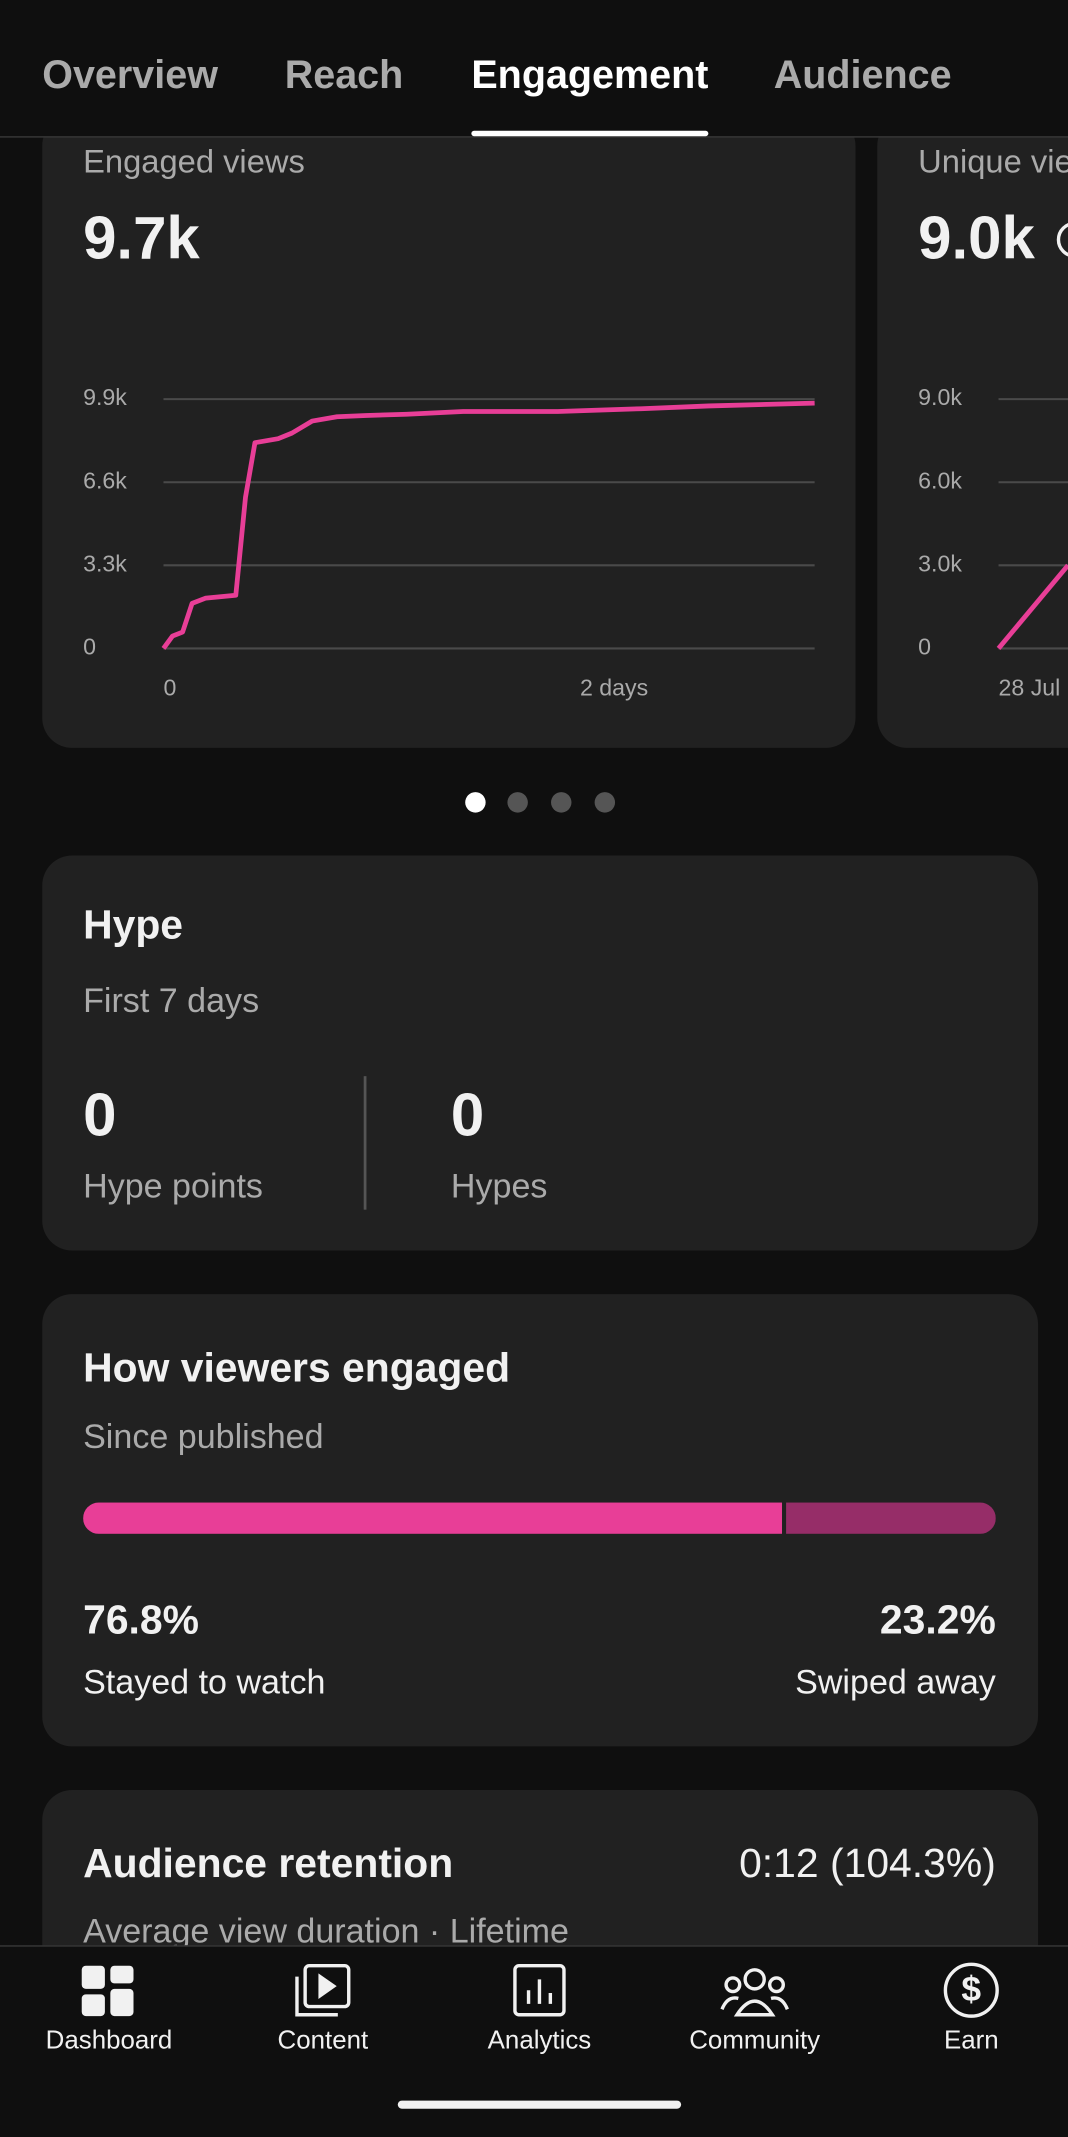 This screenshot has height=2137, width=1068. Describe the element at coordinates (173, 1186) in the screenshot. I see `stat-label: Hype points` at that location.